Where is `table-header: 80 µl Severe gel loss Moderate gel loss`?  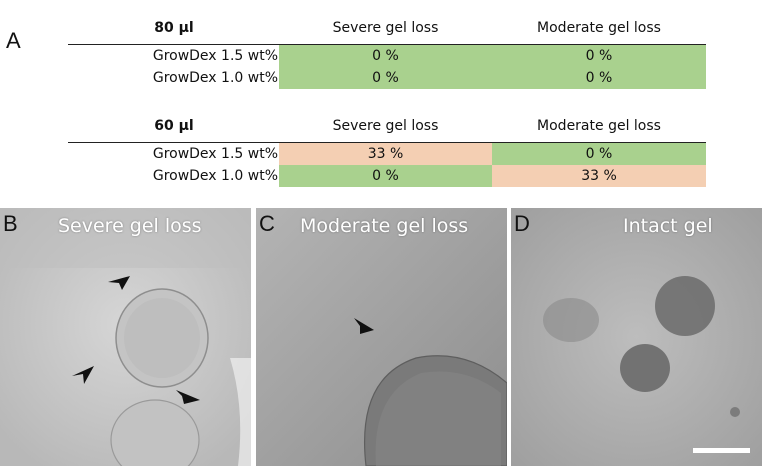 table-header: 80 µl Severe gel loss Moderate gel loss is located at coordinates (387, 32).